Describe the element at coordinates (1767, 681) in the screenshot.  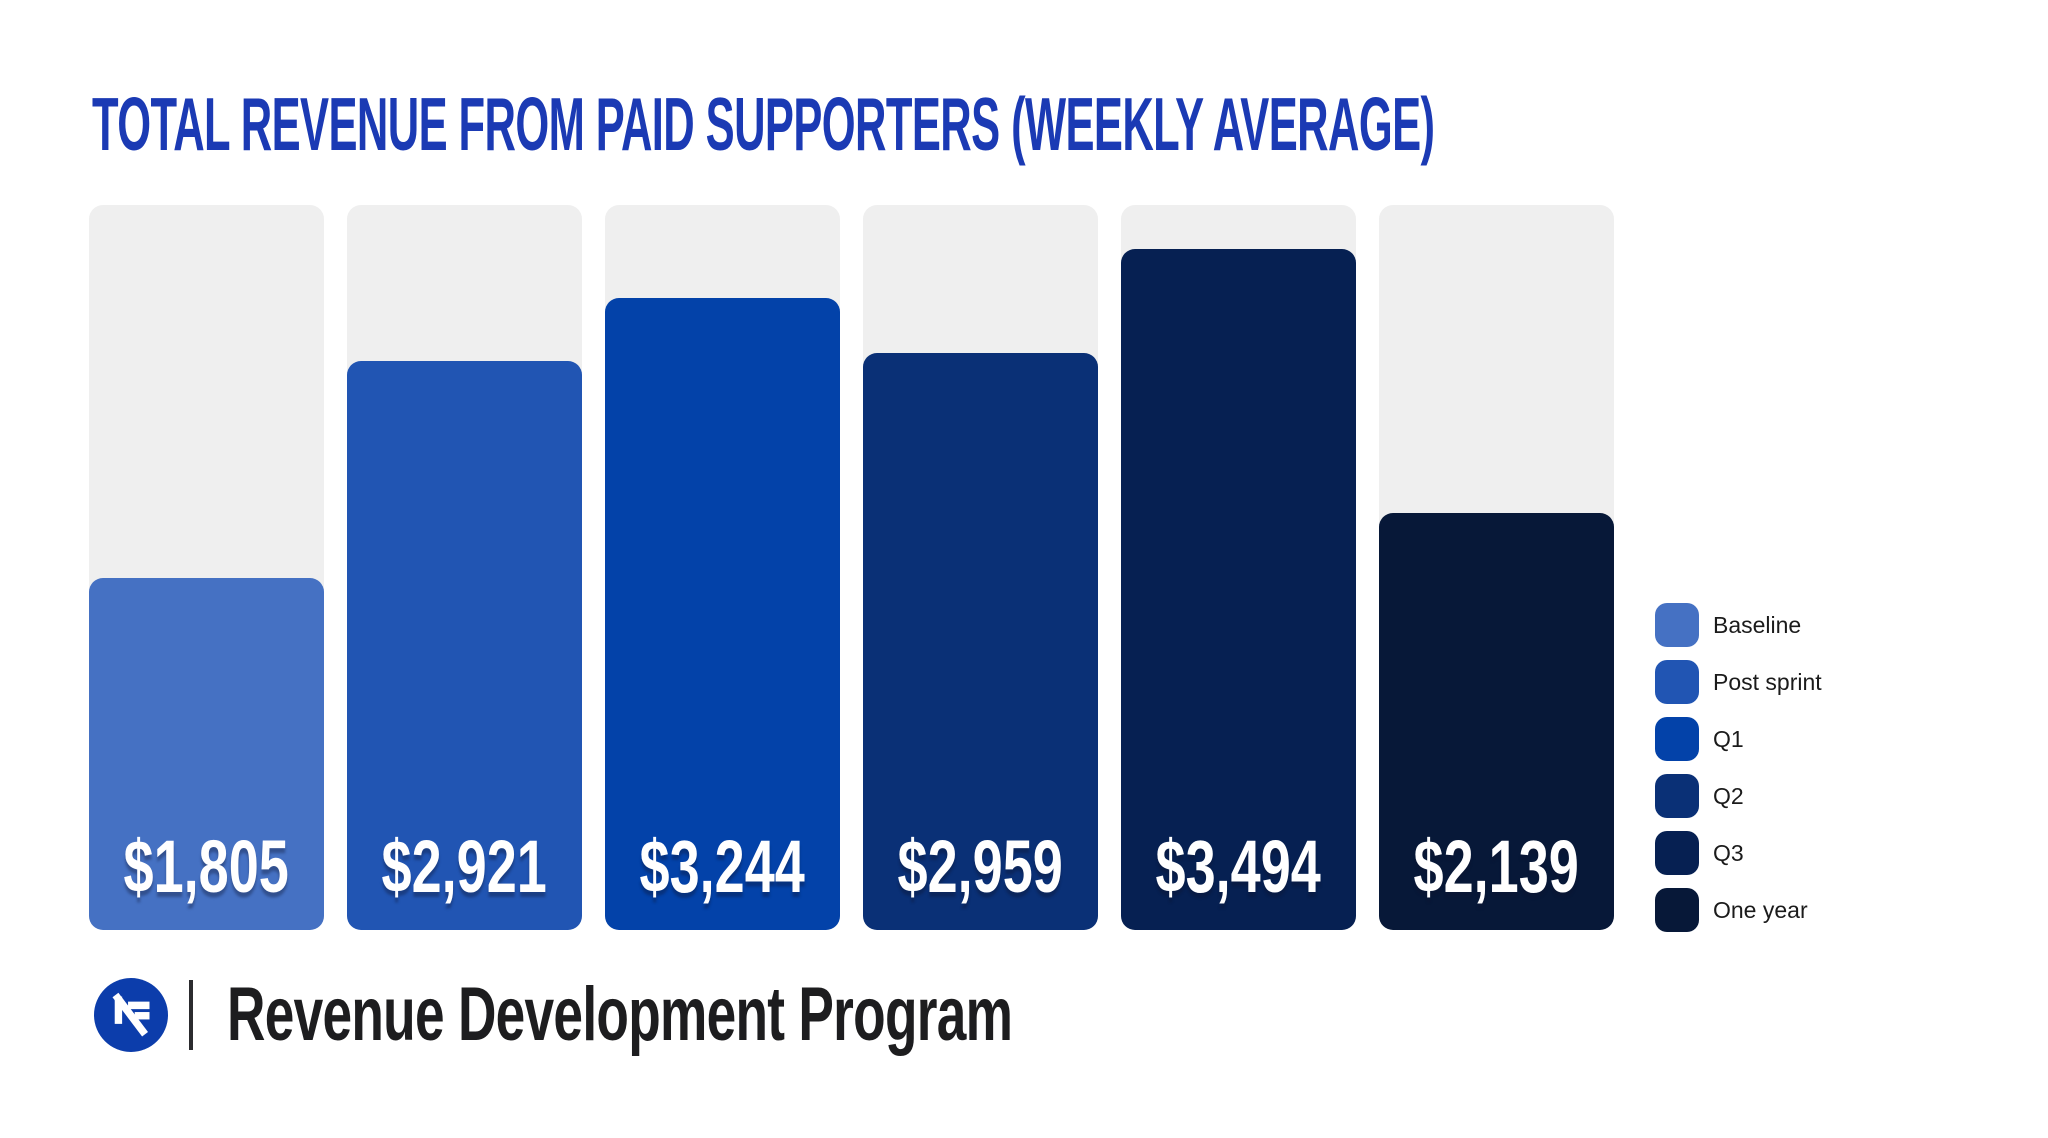
I see `legend-label: Post sprint` at that location.